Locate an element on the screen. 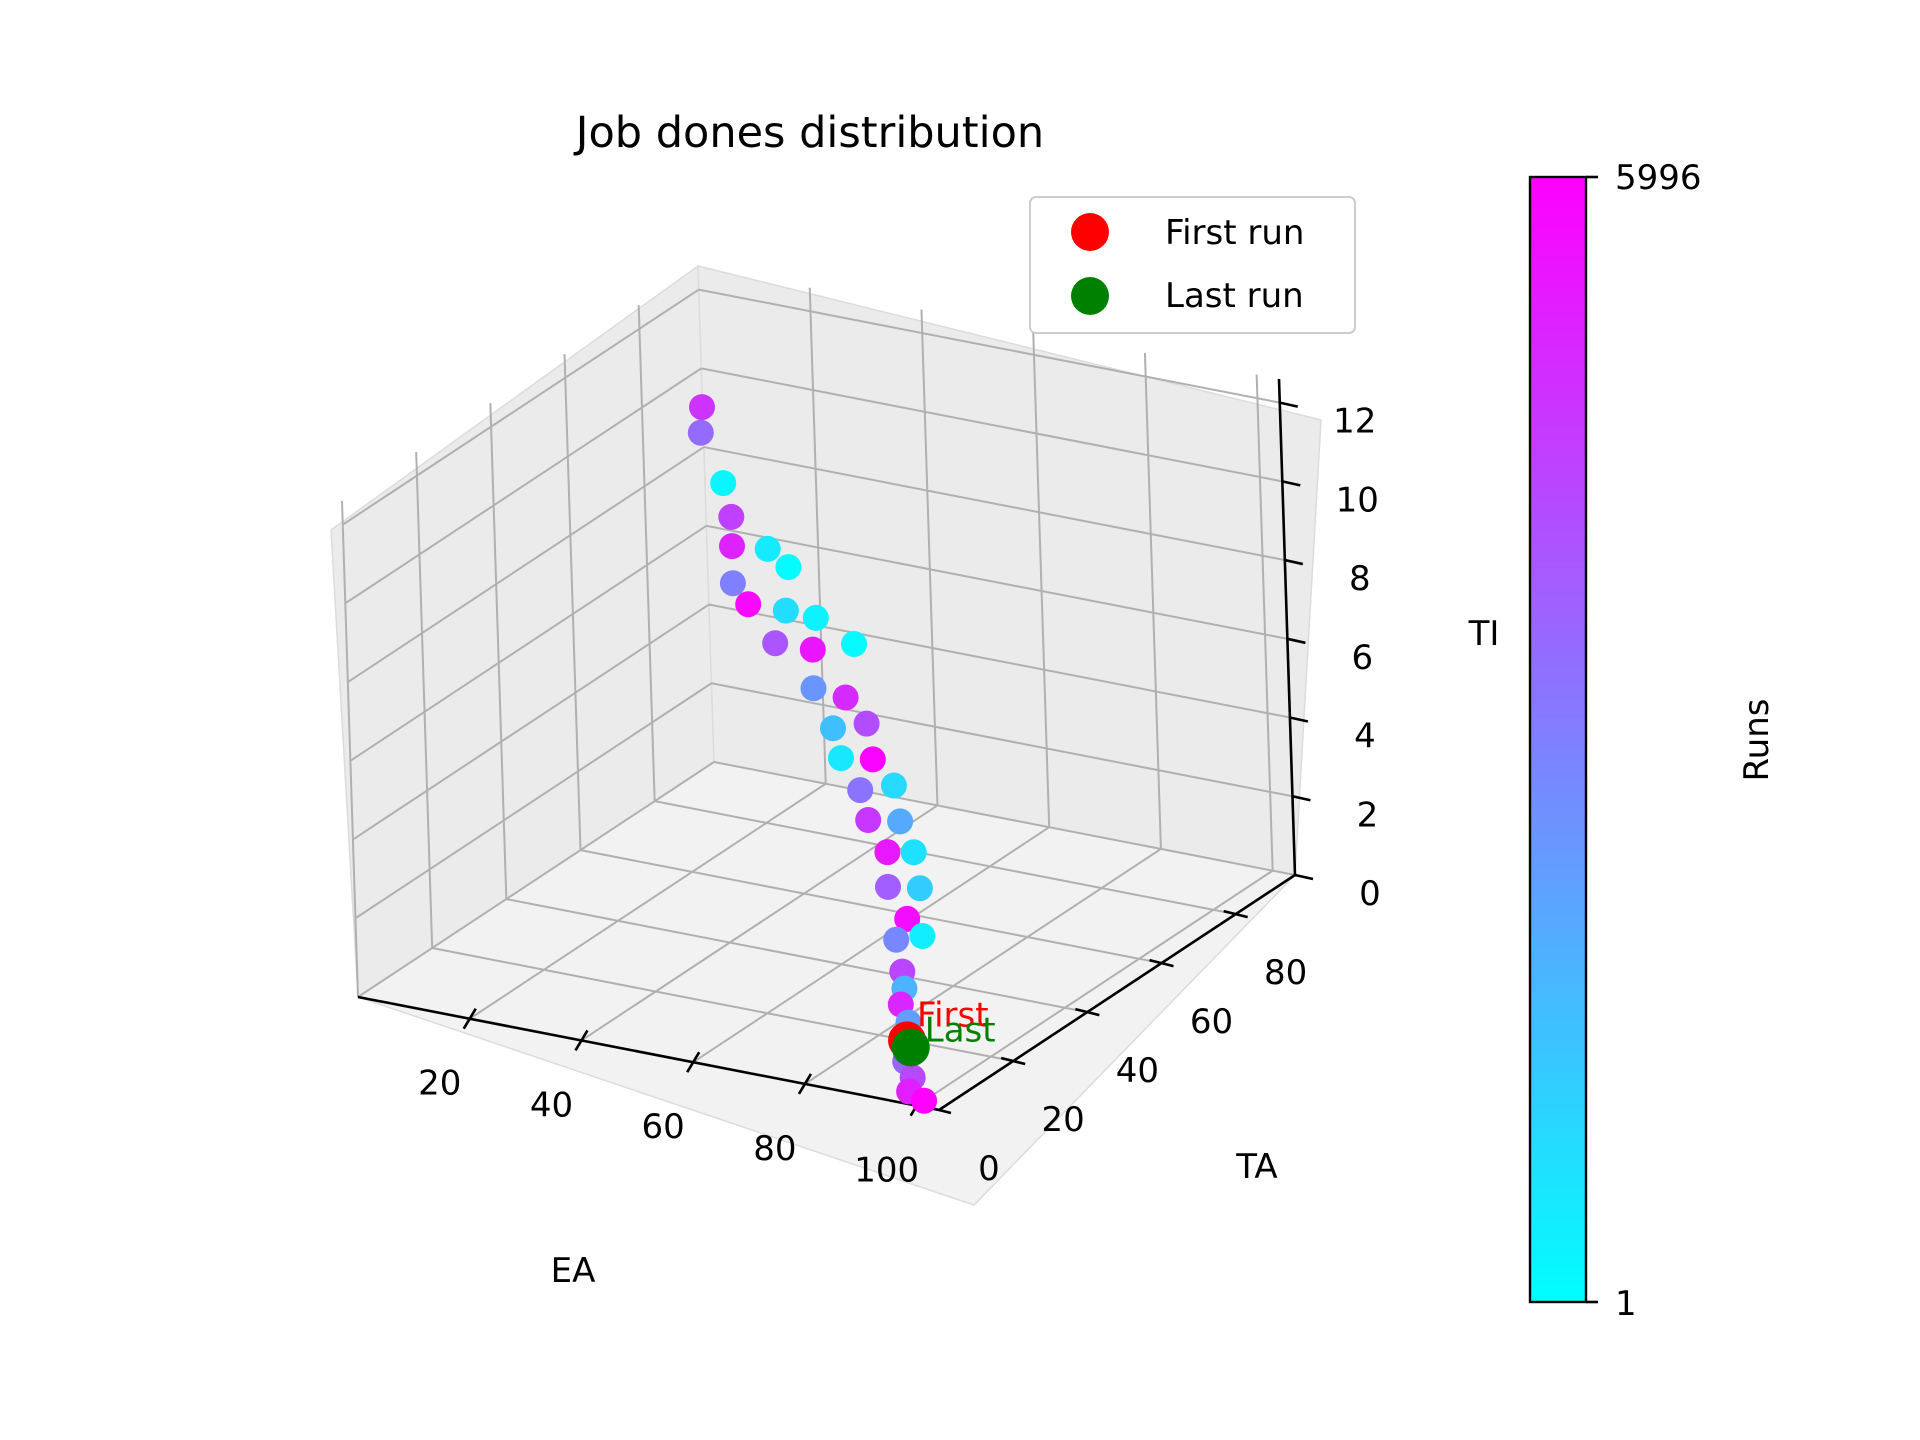 The width and height of the screenshot is (1920, 1440). colorbar-bar is located at coordinates (1558, 739).